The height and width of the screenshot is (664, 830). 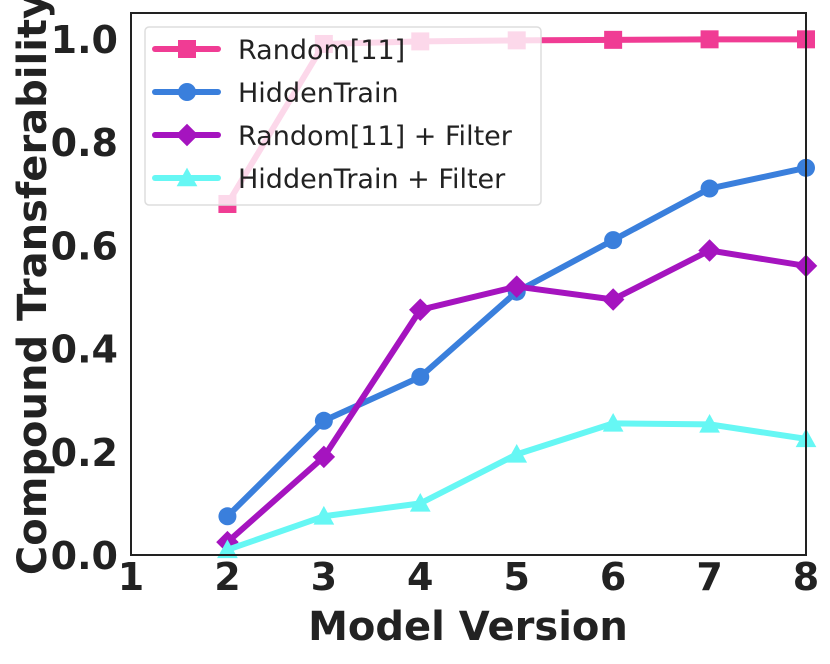 What do you see at coordinates (321, 50) in the screenshot?
I see `legend-label: Random[11]` at bounding box center [321, 50].